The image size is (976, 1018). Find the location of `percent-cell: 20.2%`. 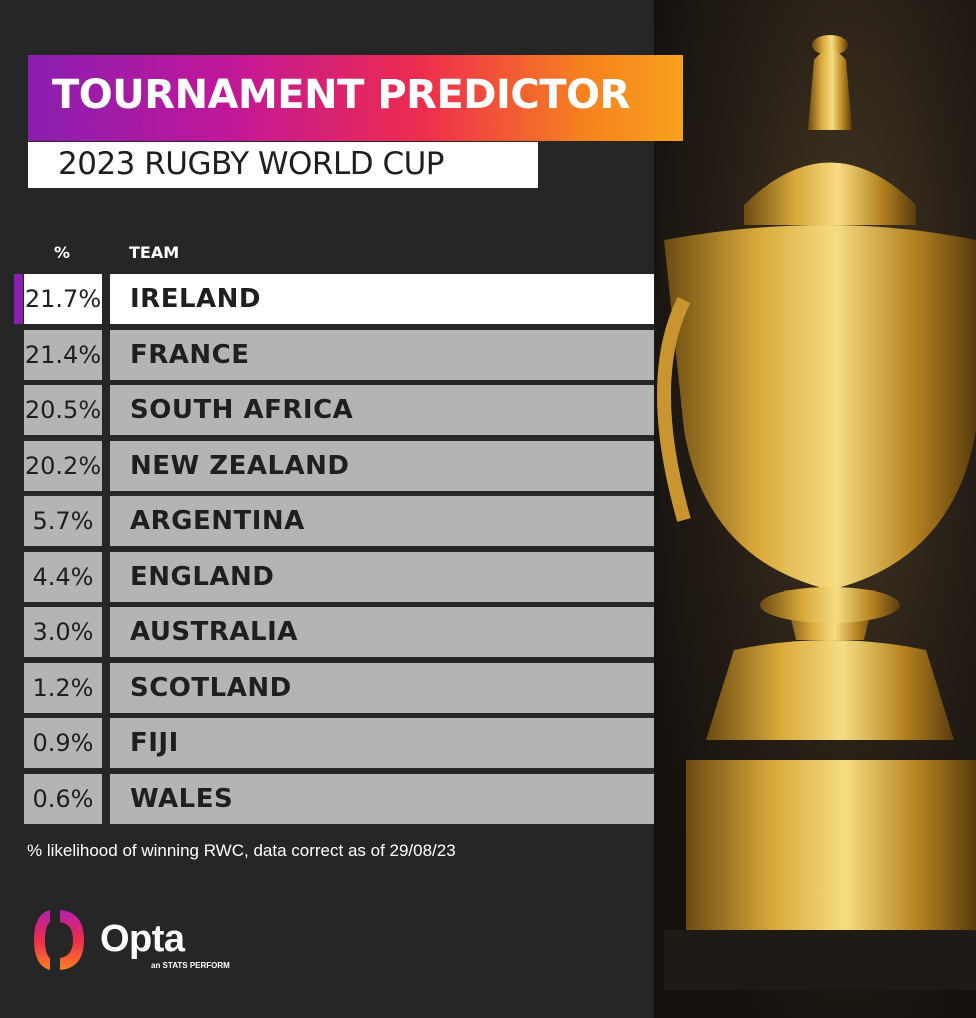

percent-cell: 20.2% is located at coordinates (63, 466).